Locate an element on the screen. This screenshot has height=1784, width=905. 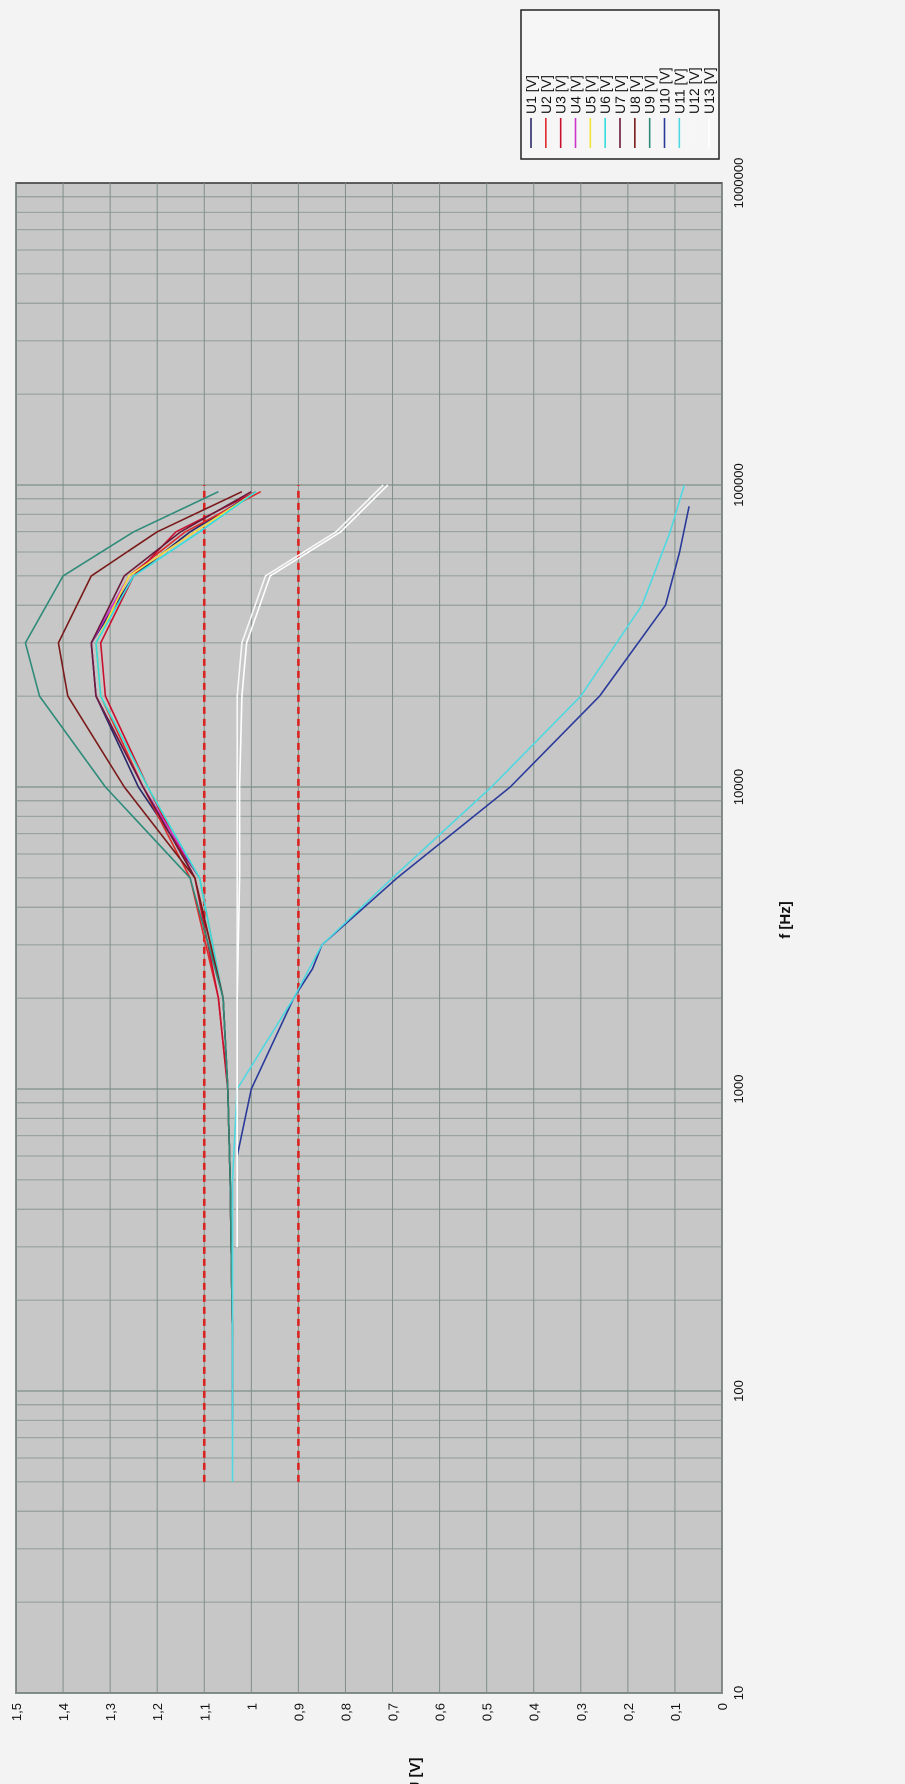
svg-text: 1000000 is located at coordinates (738, 183).